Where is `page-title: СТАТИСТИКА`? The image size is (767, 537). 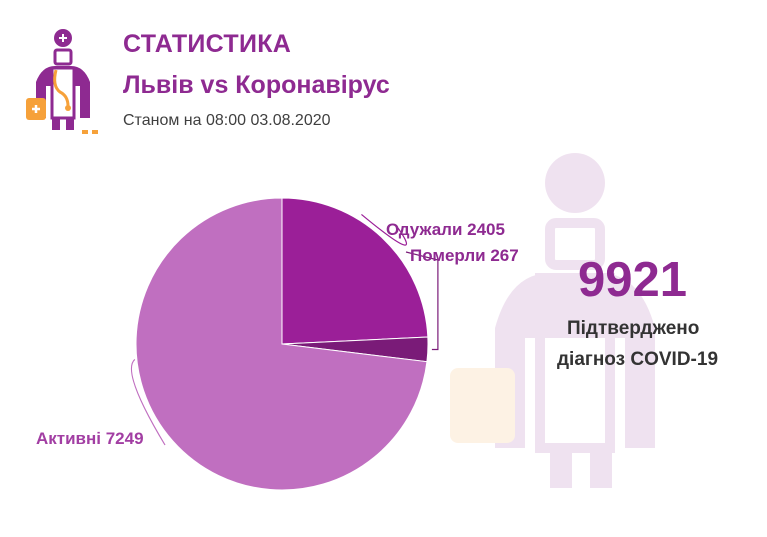 page-title: СТАТИСТИКА is located at coordinates (207, 44).